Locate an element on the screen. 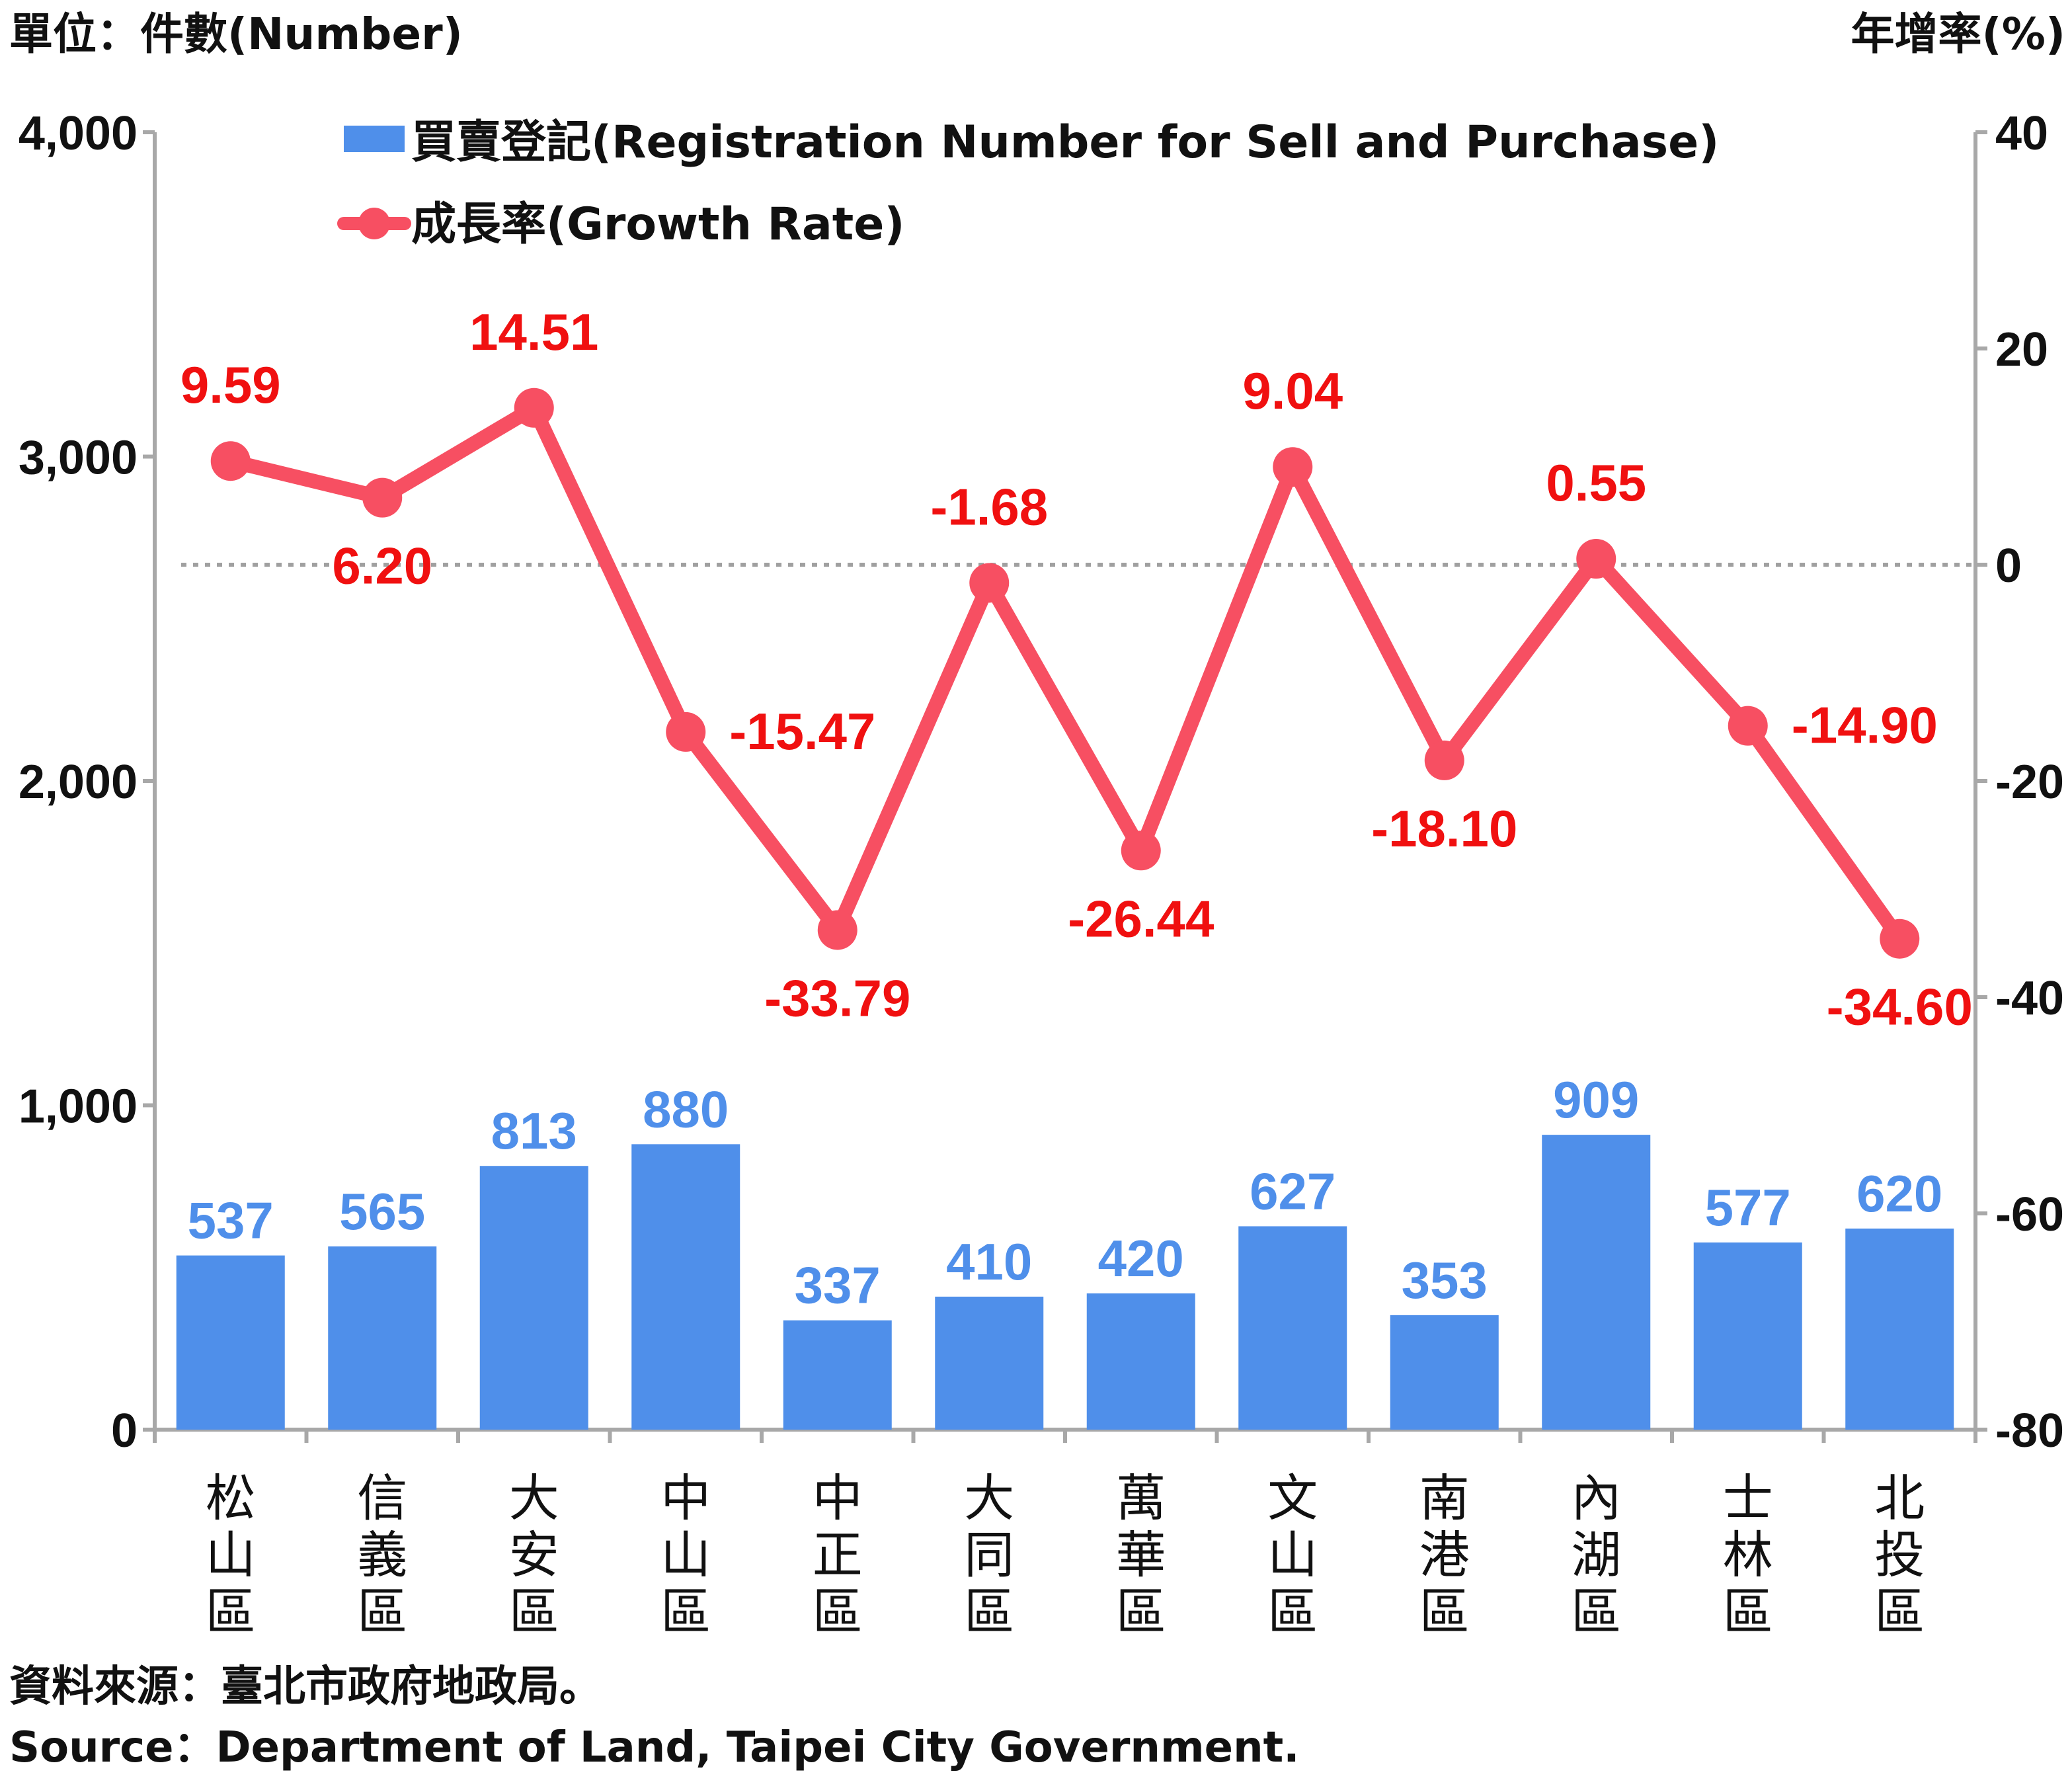 Image resolution: width=2072 pixels, height=1792 pixels. category-label-char: 林 is located at coordinates (1748, 1555).